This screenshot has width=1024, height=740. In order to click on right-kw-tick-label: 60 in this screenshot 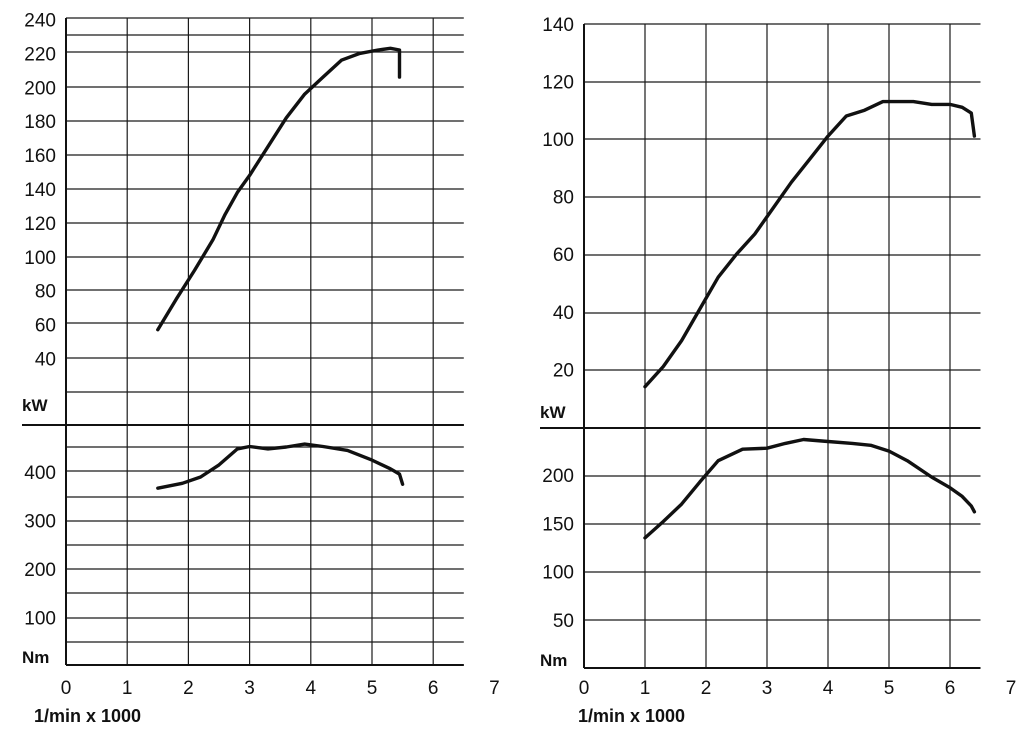, I will do `click(563, 255)`.